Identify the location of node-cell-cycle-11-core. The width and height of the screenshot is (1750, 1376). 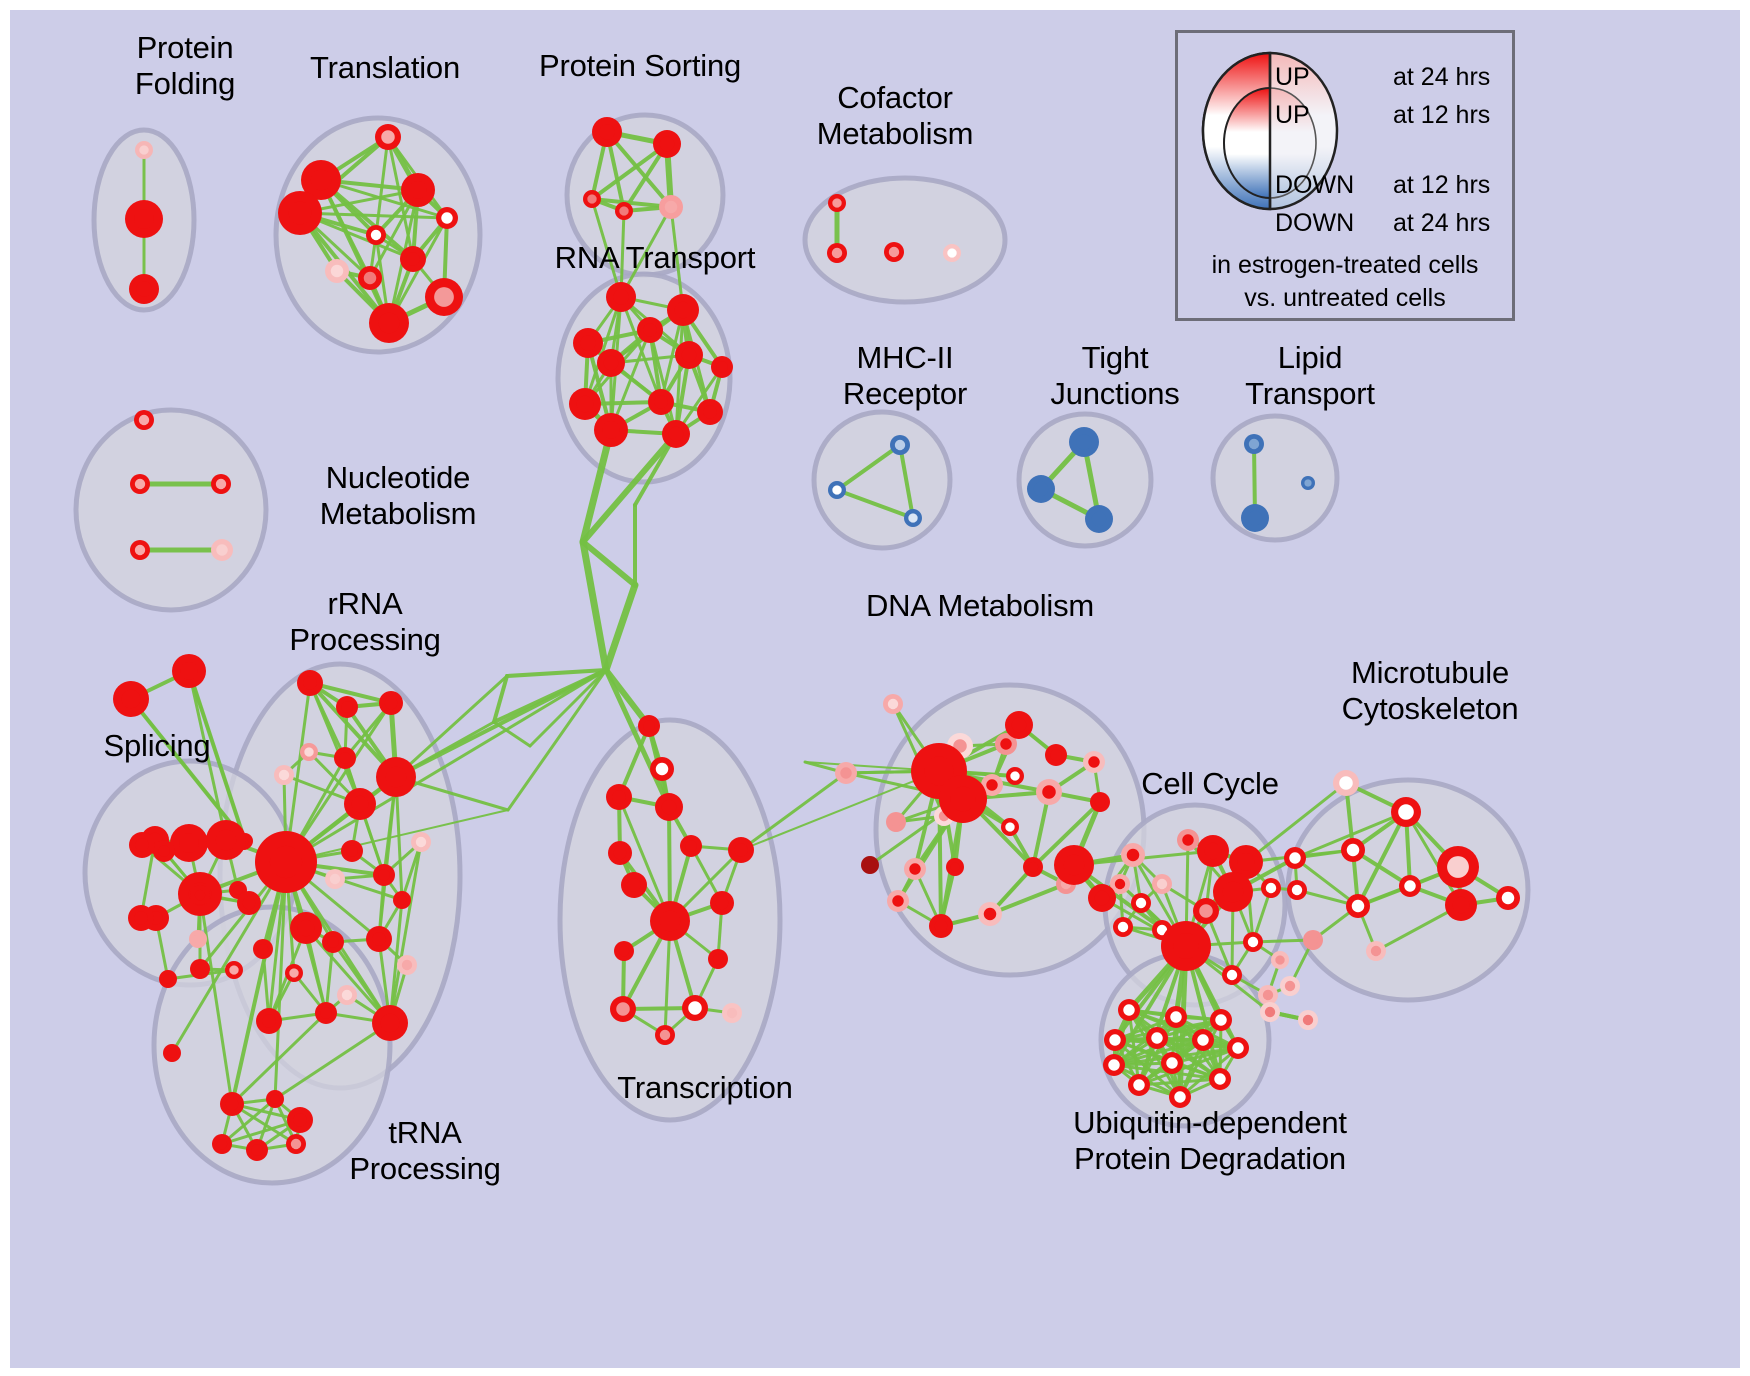
(1162, 930).